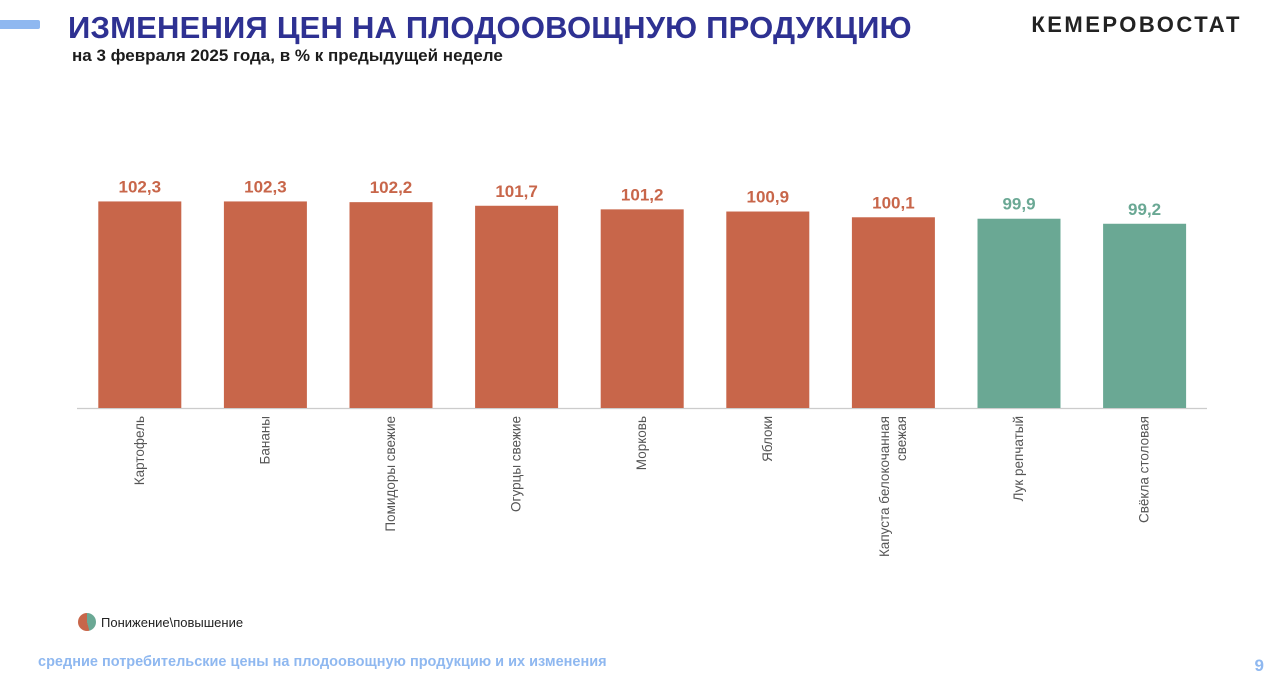 This screenshot has height=688, width=1280. Describe the element at coordinates (893, 486) in the screenshot. I see `category-label: Капуста белокочанная свежая` at that location.